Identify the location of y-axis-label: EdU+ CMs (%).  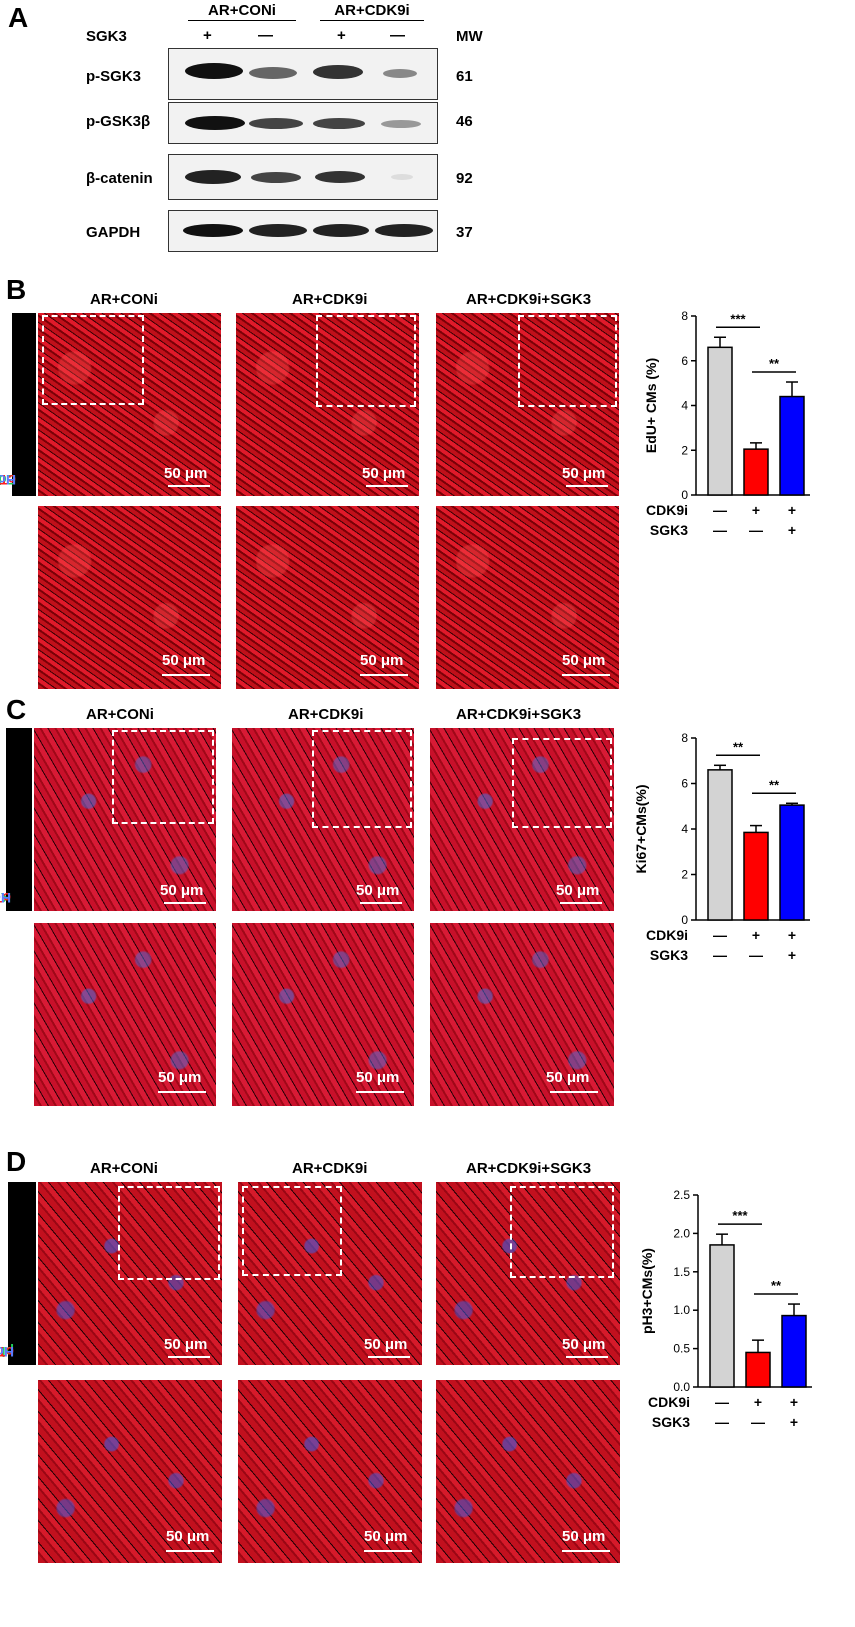
(651, 405).